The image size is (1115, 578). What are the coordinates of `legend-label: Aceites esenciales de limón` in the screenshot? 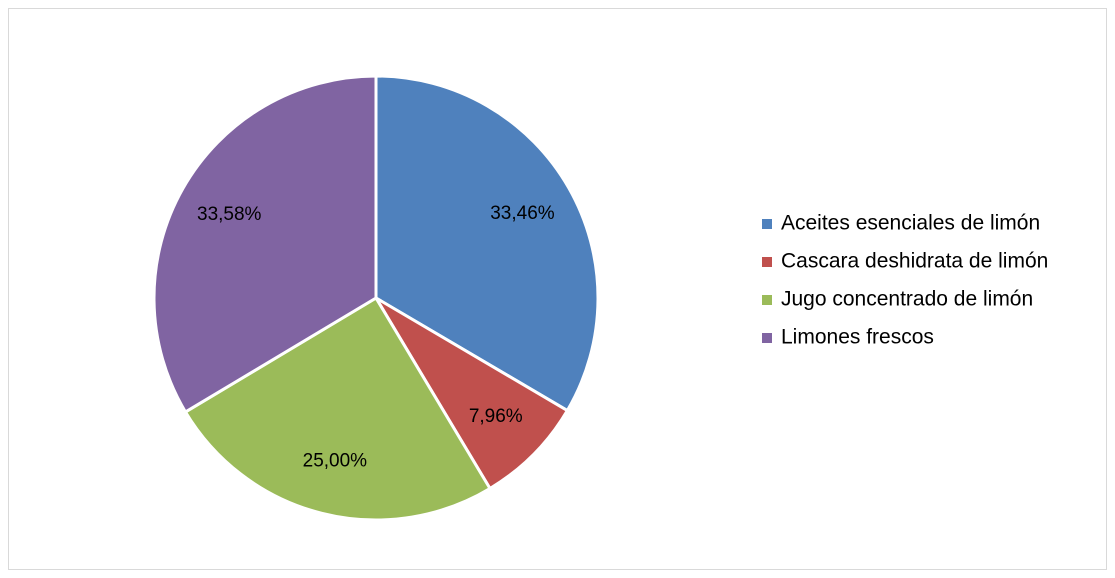 It's located at (910, 223).